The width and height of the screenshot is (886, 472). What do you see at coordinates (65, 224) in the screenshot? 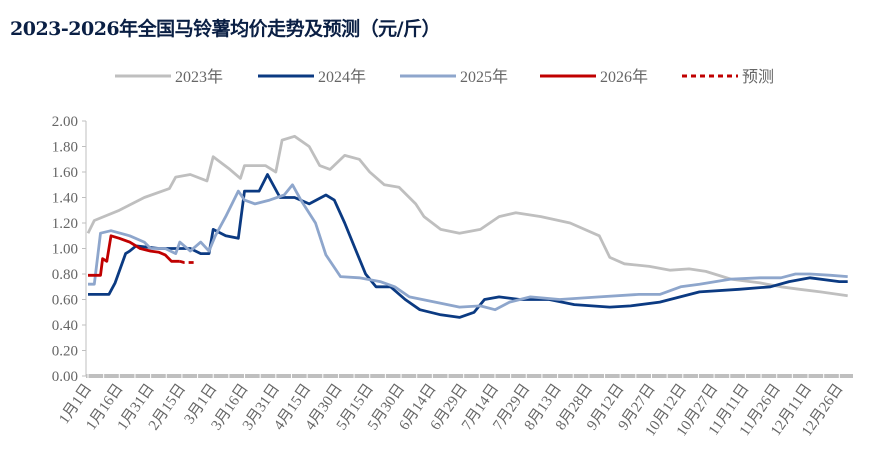
I see `y-tick-label: 1.20` at bounding box center [65, 224].